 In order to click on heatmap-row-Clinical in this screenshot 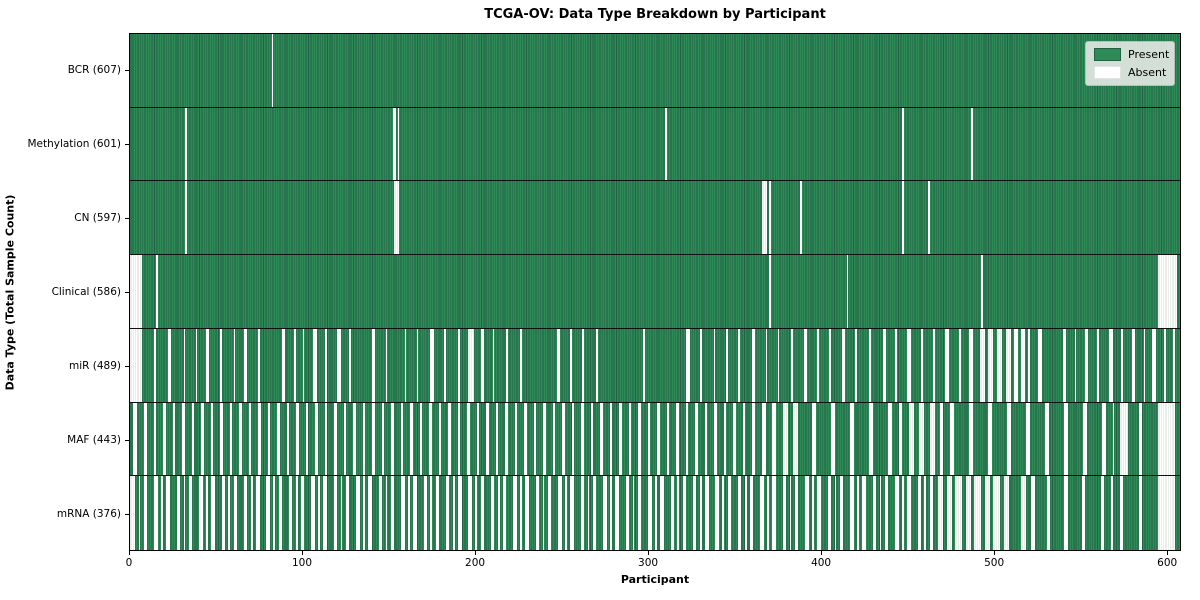, I will do `click(655, 292)`.